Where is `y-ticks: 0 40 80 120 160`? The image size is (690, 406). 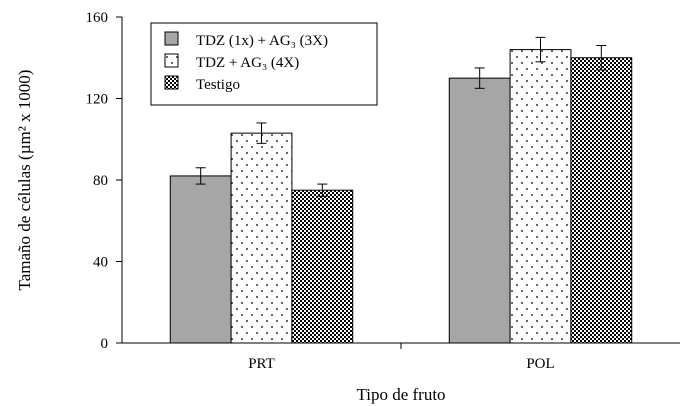
y-ticks: 0 40 80 120 160 is located at coordinates (104, 181).